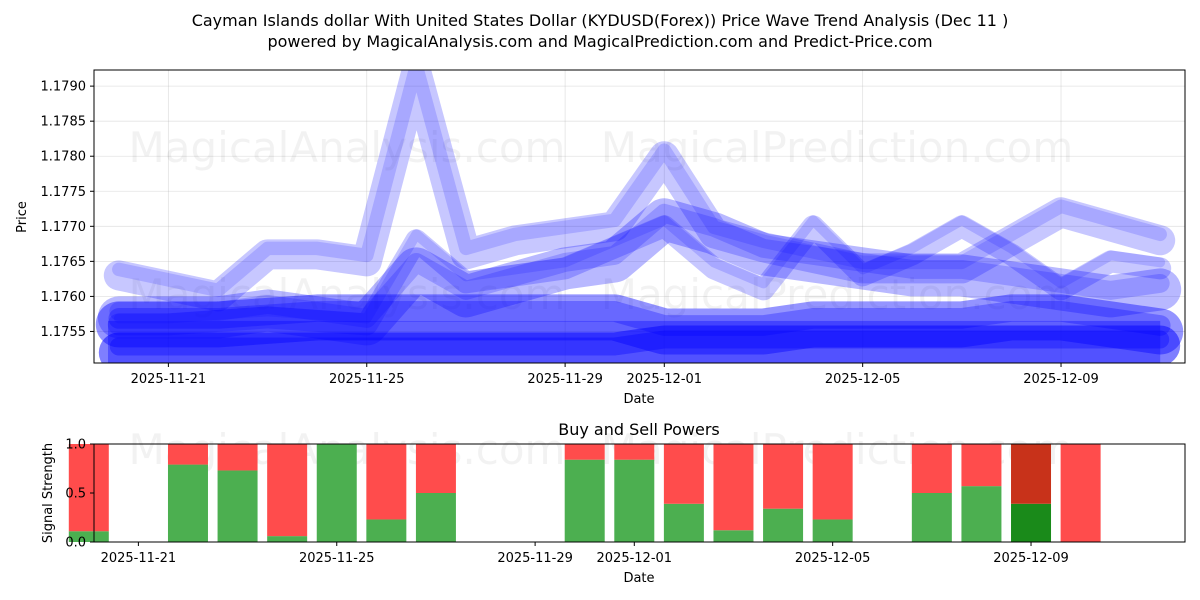 This screenshot has width=1200, height=600. Describe the element at coordinates (635, 558) in the screenshot. I see `power-x-tick-label: 2025-12-01` at that location.